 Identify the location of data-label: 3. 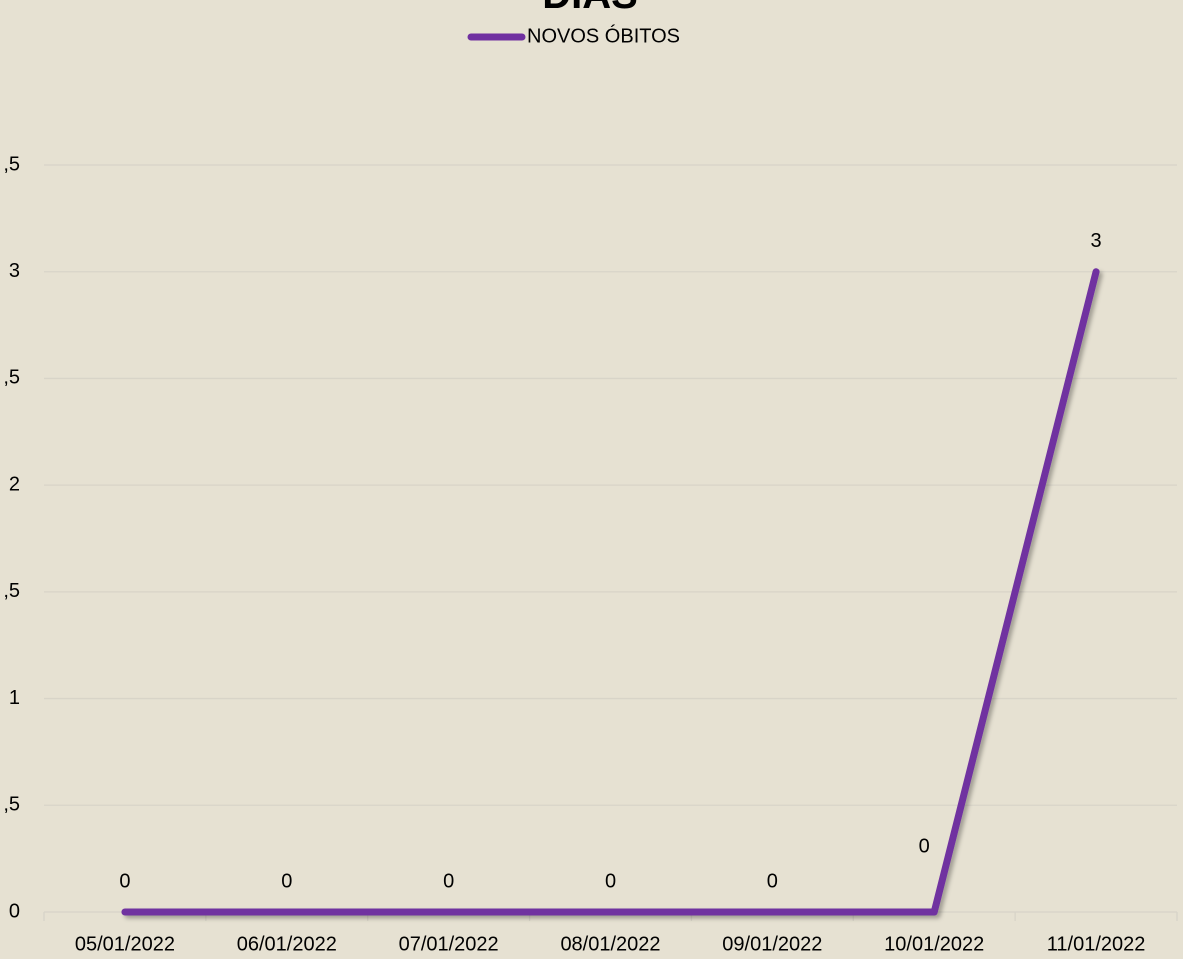
(1096, 241).